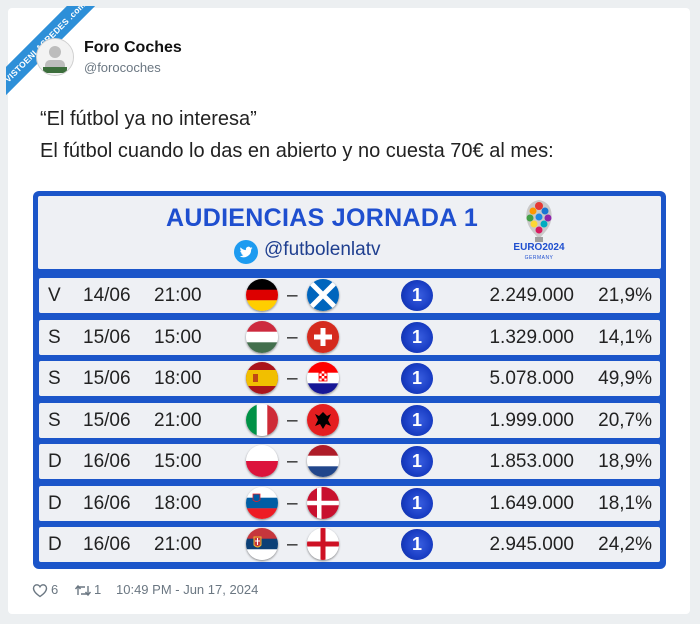 Image resolution: width=700 pixels, height=624 pixels. What do you see at coordinates (148, 119) in the screenshot?
I see `tweet-line-1: “El fútbol ya no interesa”` at bounding box center [148, 119].